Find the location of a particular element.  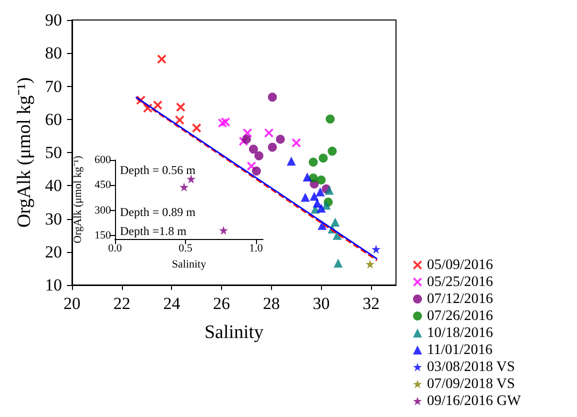

legend-label: 05/25/2016 is located at coordinates (460, 282).